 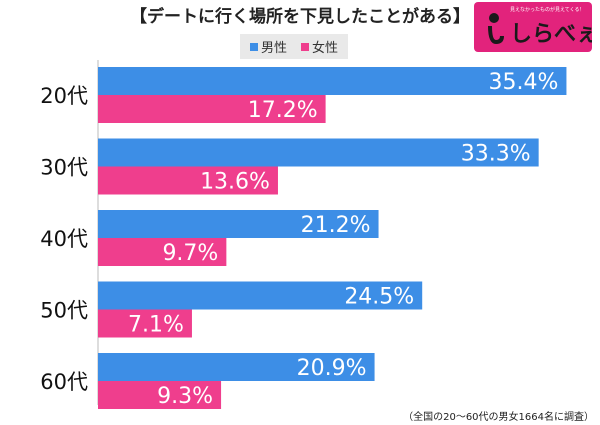 I want to click on legend-label-male: 男性, so click(x=274, y=48).